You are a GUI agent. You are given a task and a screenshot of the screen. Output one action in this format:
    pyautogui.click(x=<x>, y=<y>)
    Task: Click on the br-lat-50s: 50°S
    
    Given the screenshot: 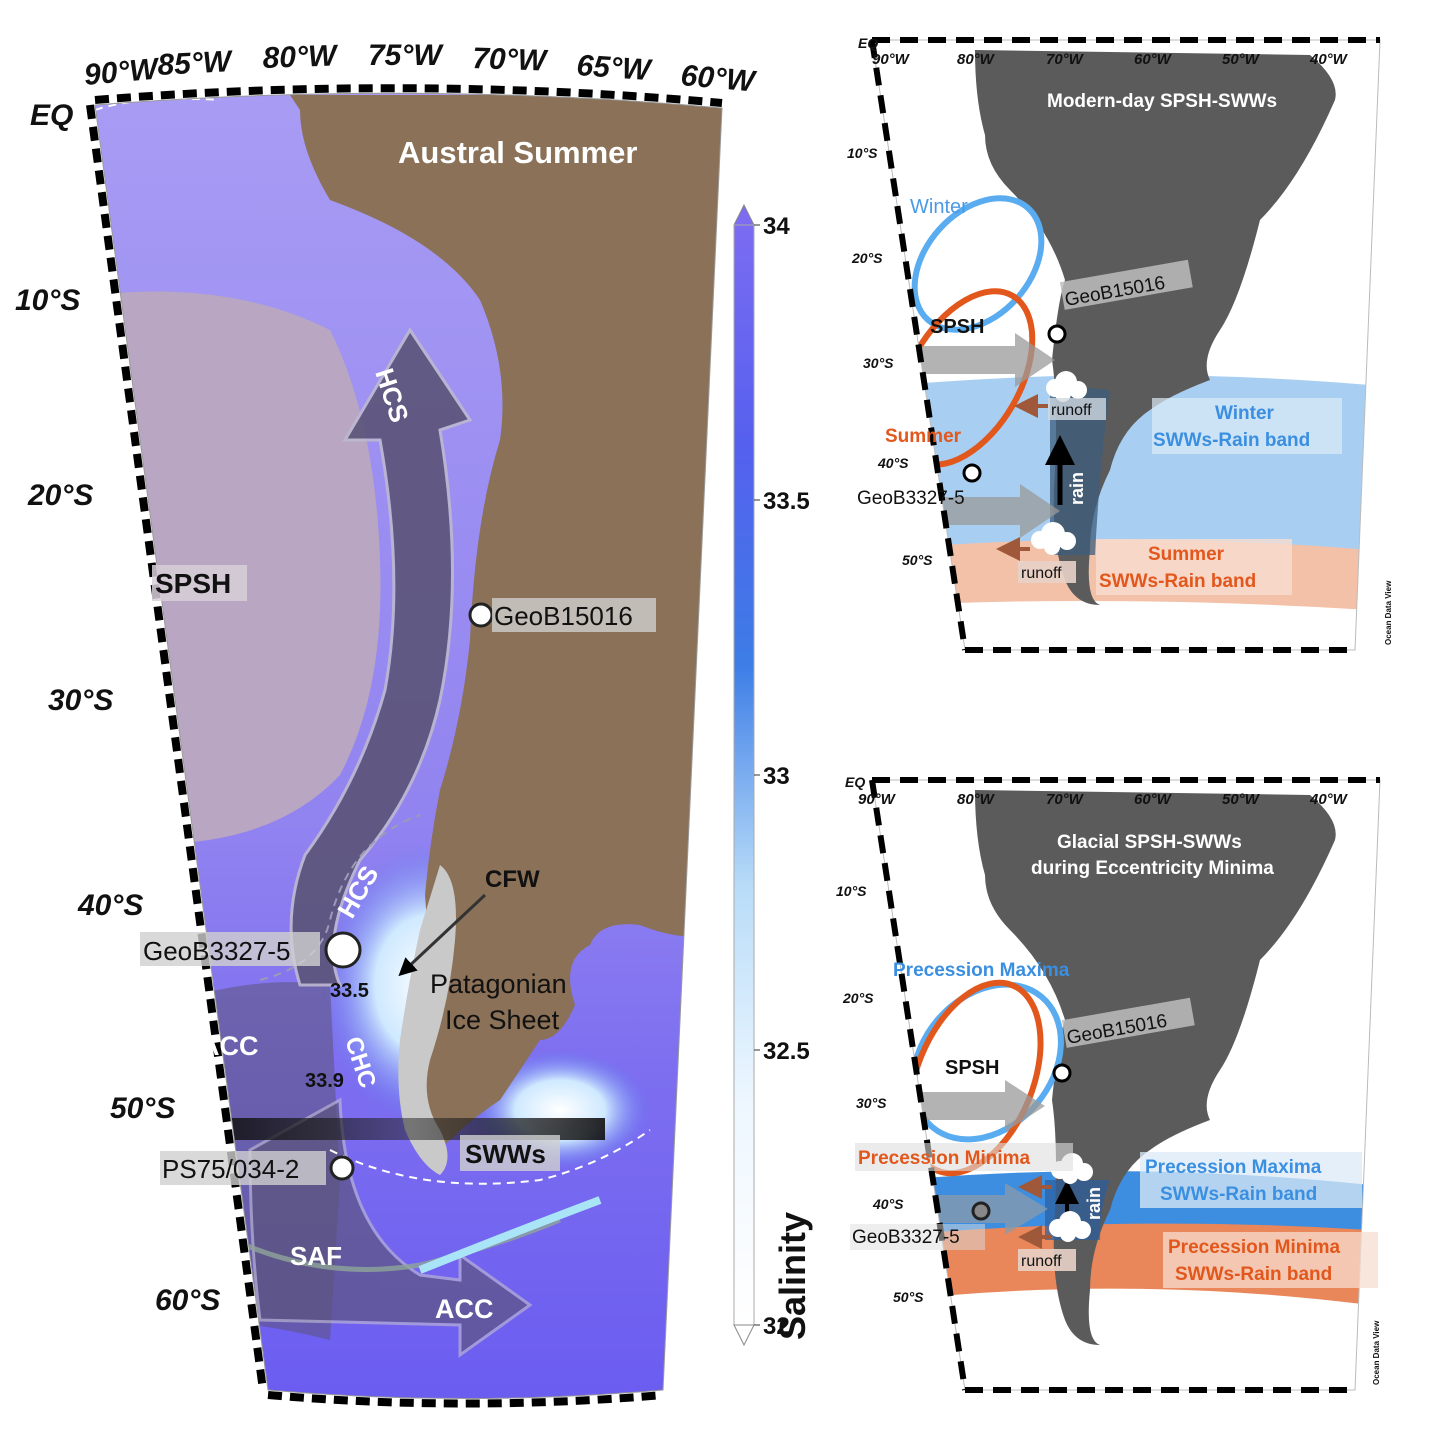 What is the action you would take?
    pyautogui.click(x=908, y=1297)
    